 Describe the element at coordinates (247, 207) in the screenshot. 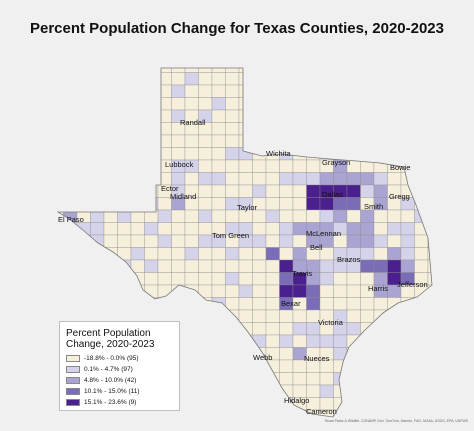

I see `county-label-taylor: Taylor` at that location.